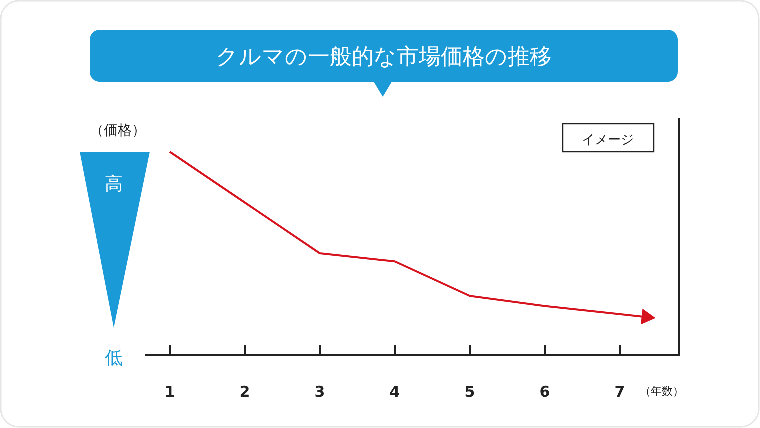  I want to click on x-tick-label: 5, so click(470, 392).